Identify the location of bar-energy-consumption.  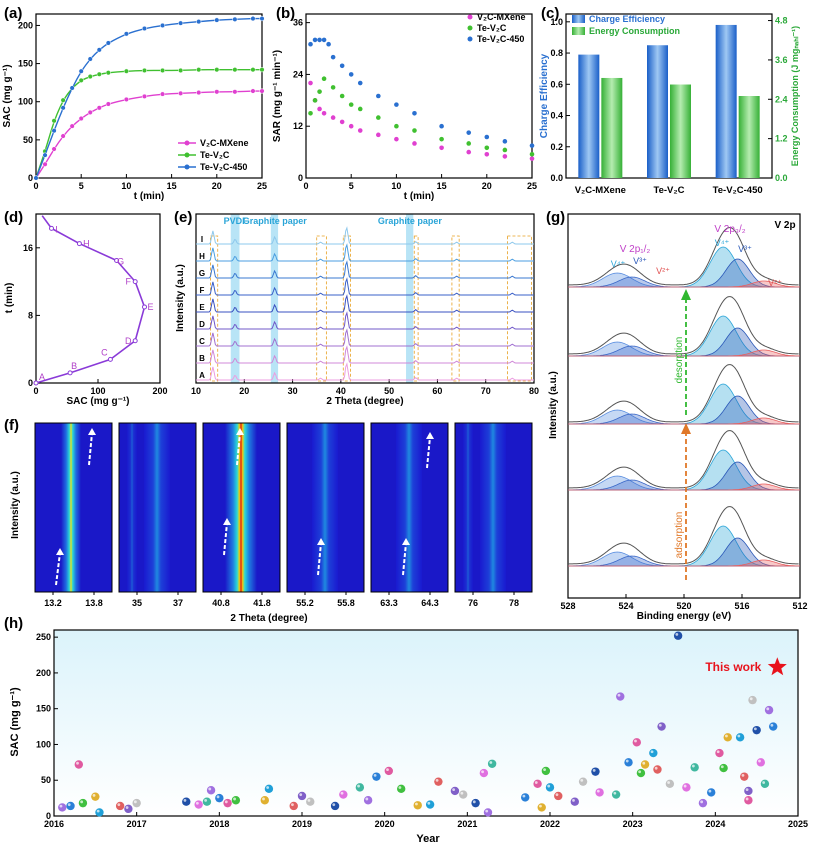
(680, 131).